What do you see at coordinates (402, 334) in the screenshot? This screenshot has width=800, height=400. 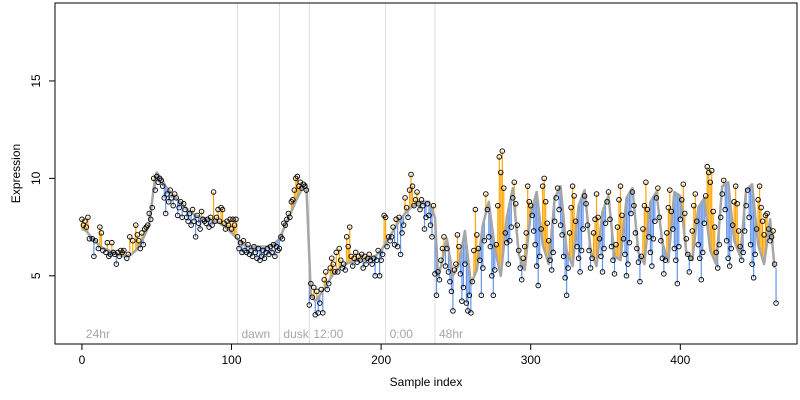 I see `phase-label: 0:00` at bounding box center [402, 334].